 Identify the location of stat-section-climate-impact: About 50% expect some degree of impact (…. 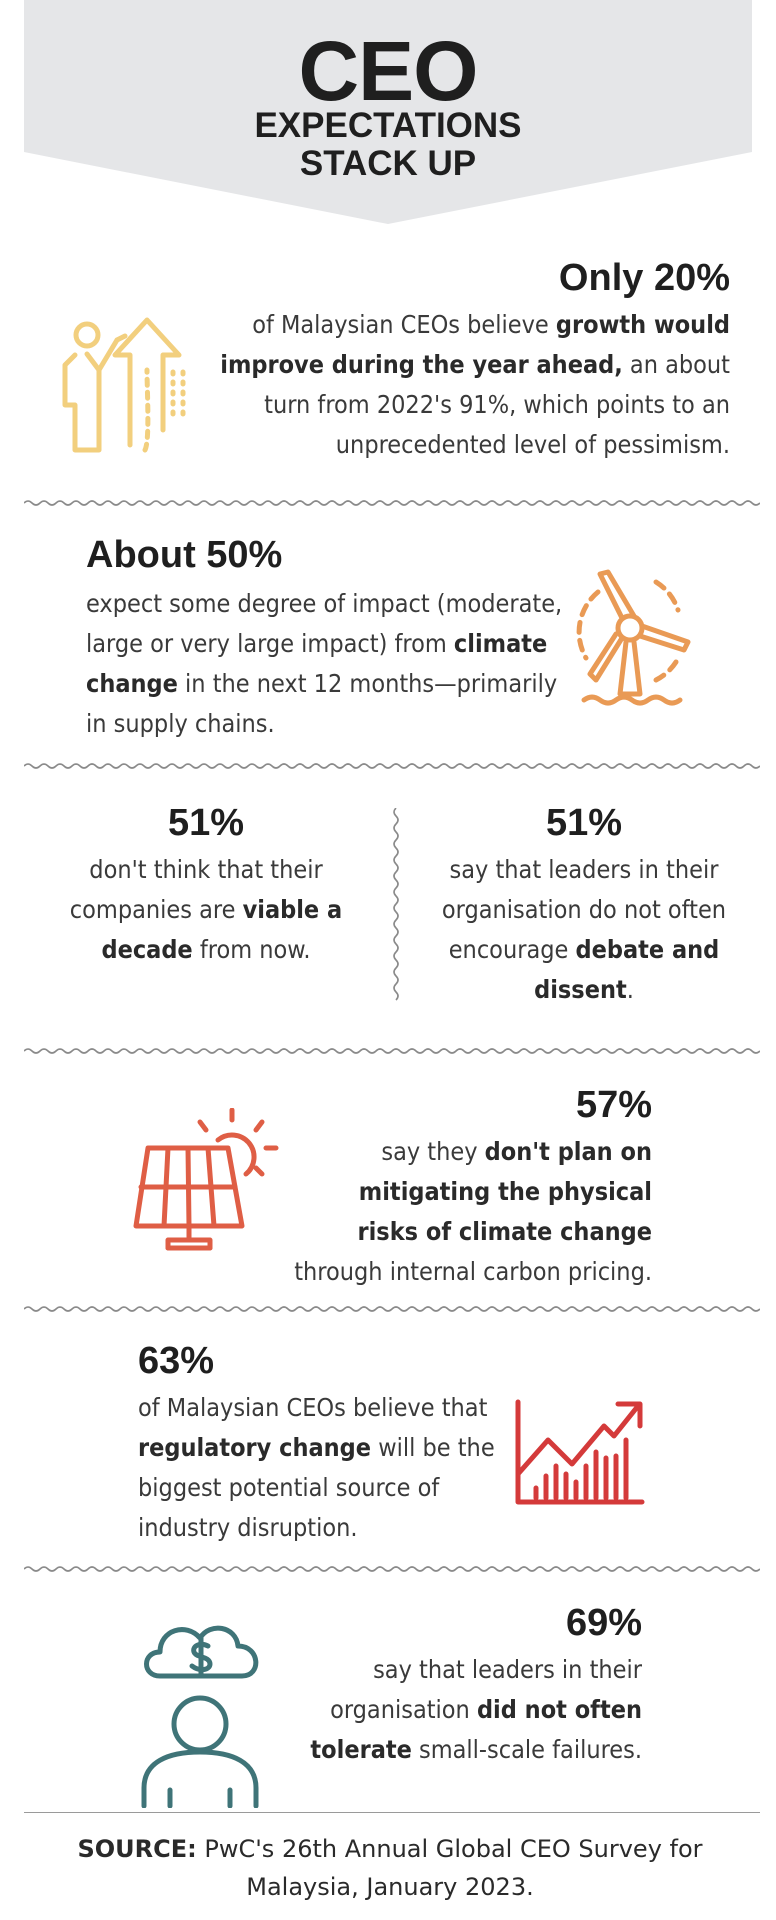
(326, 638).